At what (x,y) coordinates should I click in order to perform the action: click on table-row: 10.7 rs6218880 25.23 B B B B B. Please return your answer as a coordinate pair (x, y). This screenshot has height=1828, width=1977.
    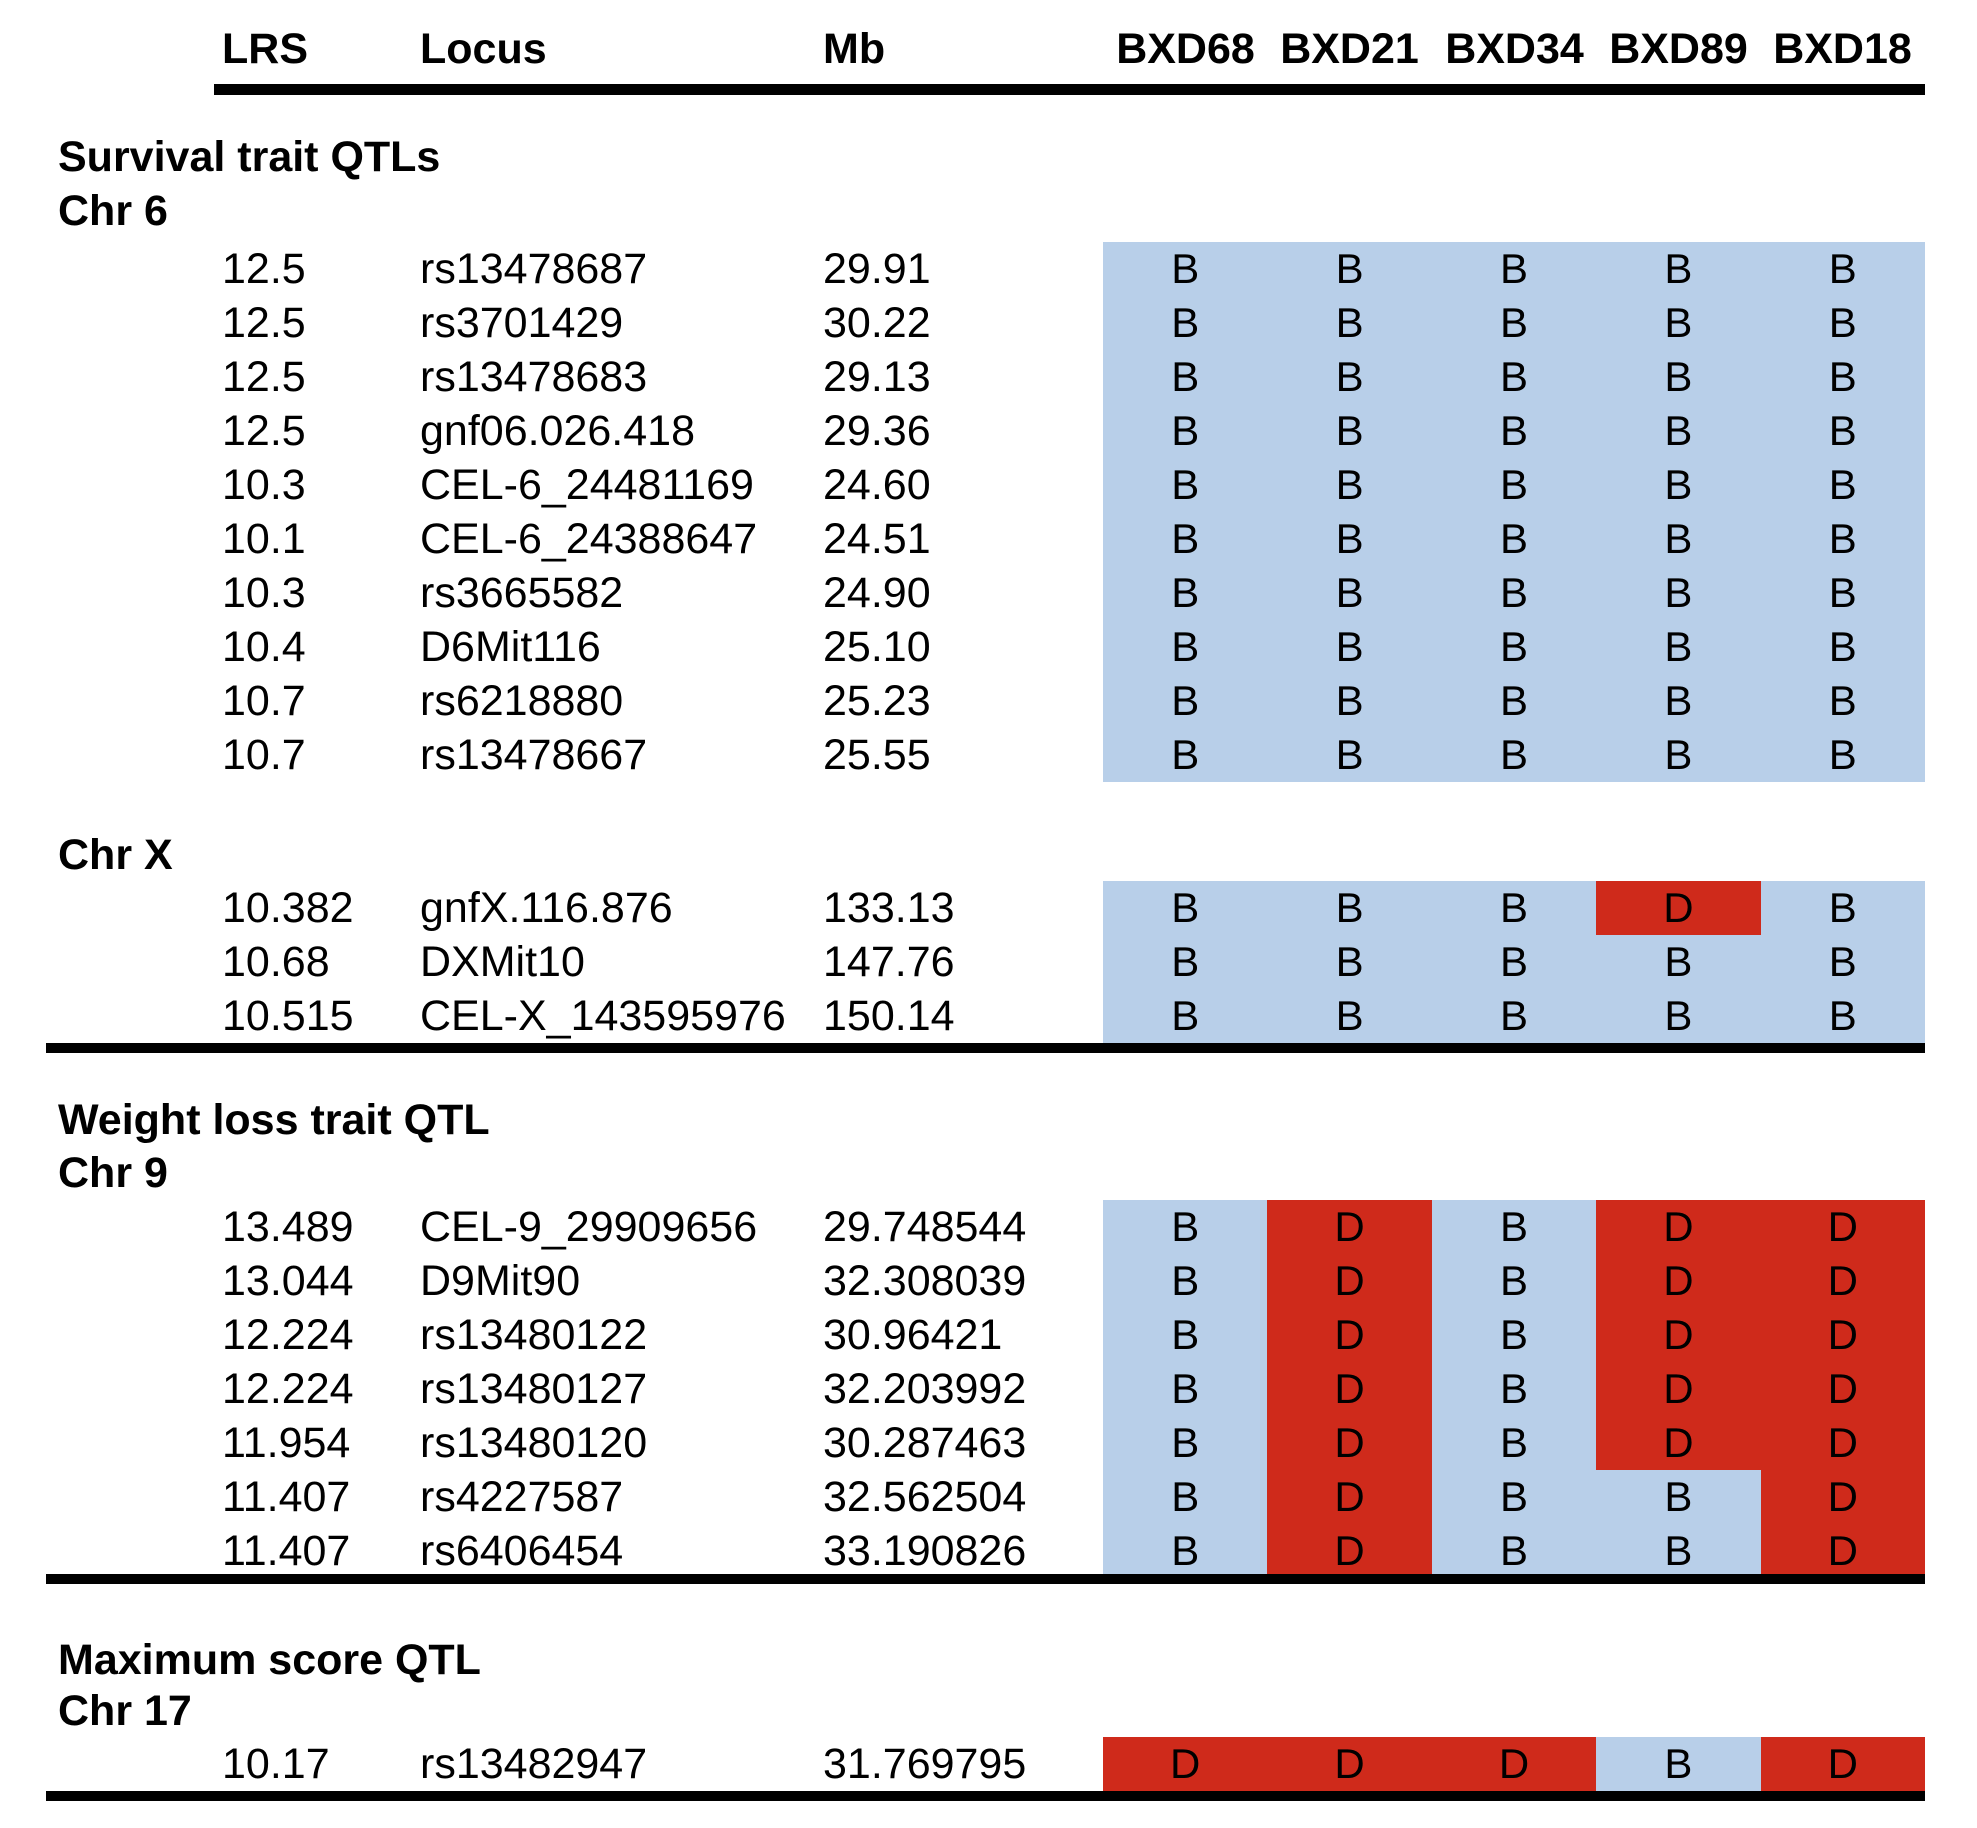
    Looking at the image, I should click on (988, 701).